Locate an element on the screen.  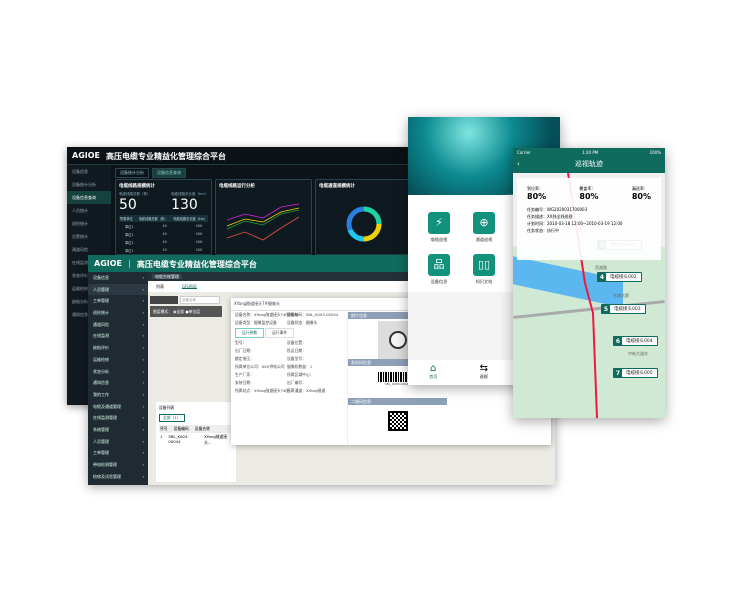
lightning-icon: ⚡ is located at coordinates (439, 223).